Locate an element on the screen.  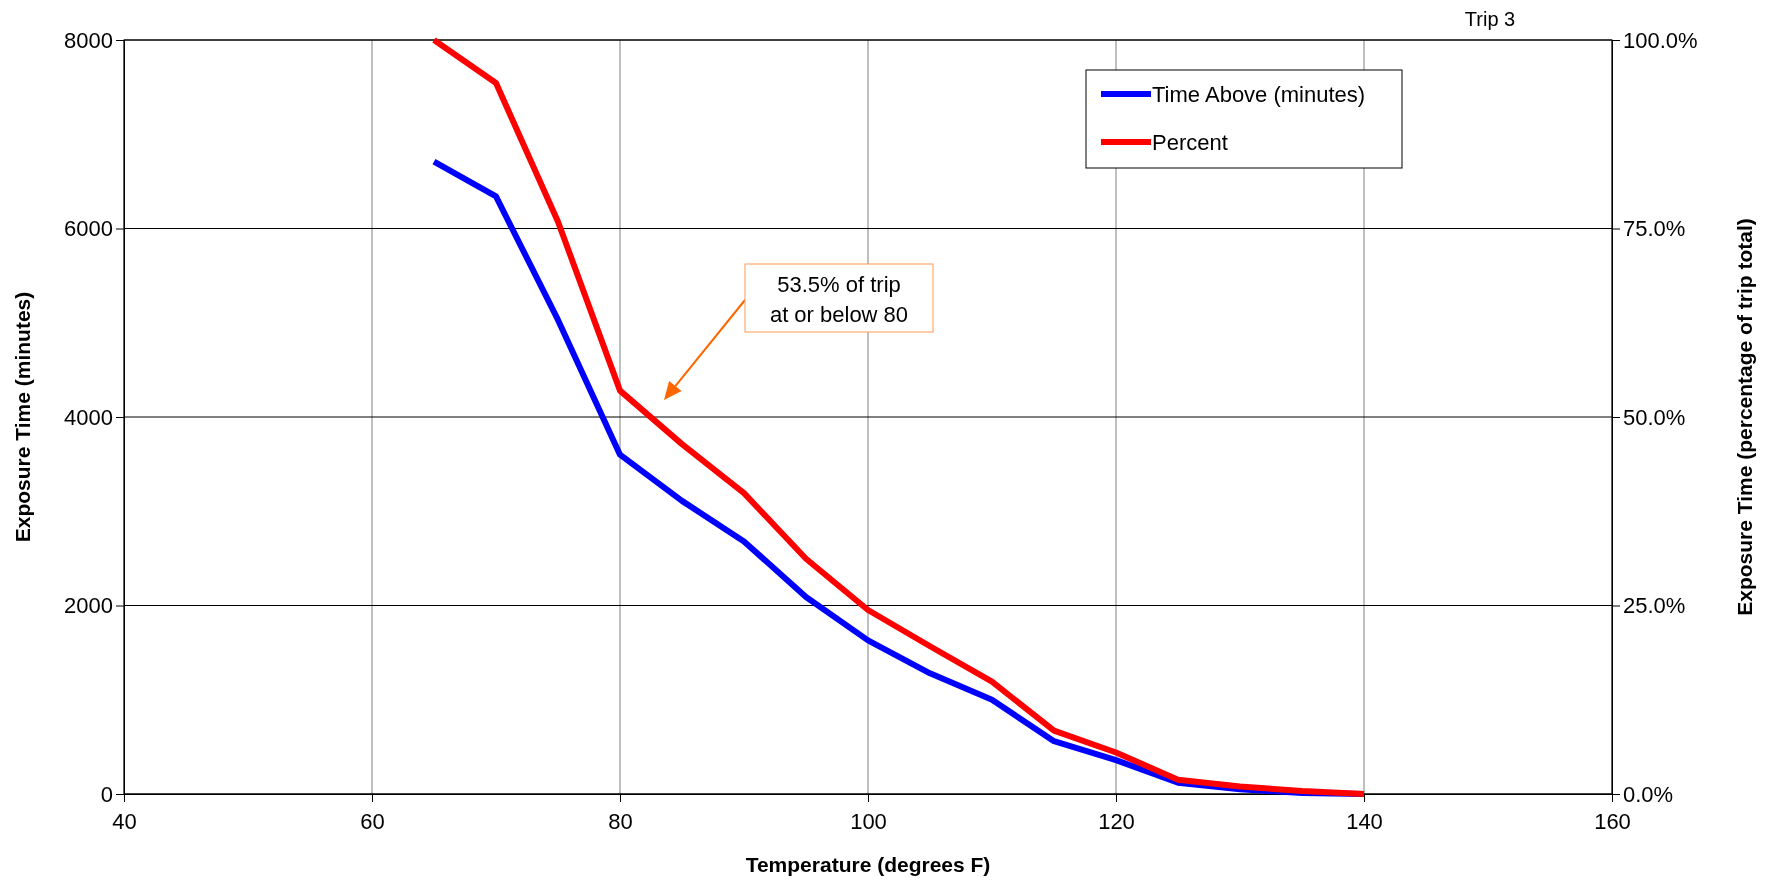
x-tick-label: 120 is located at coordinates (1116, 822).